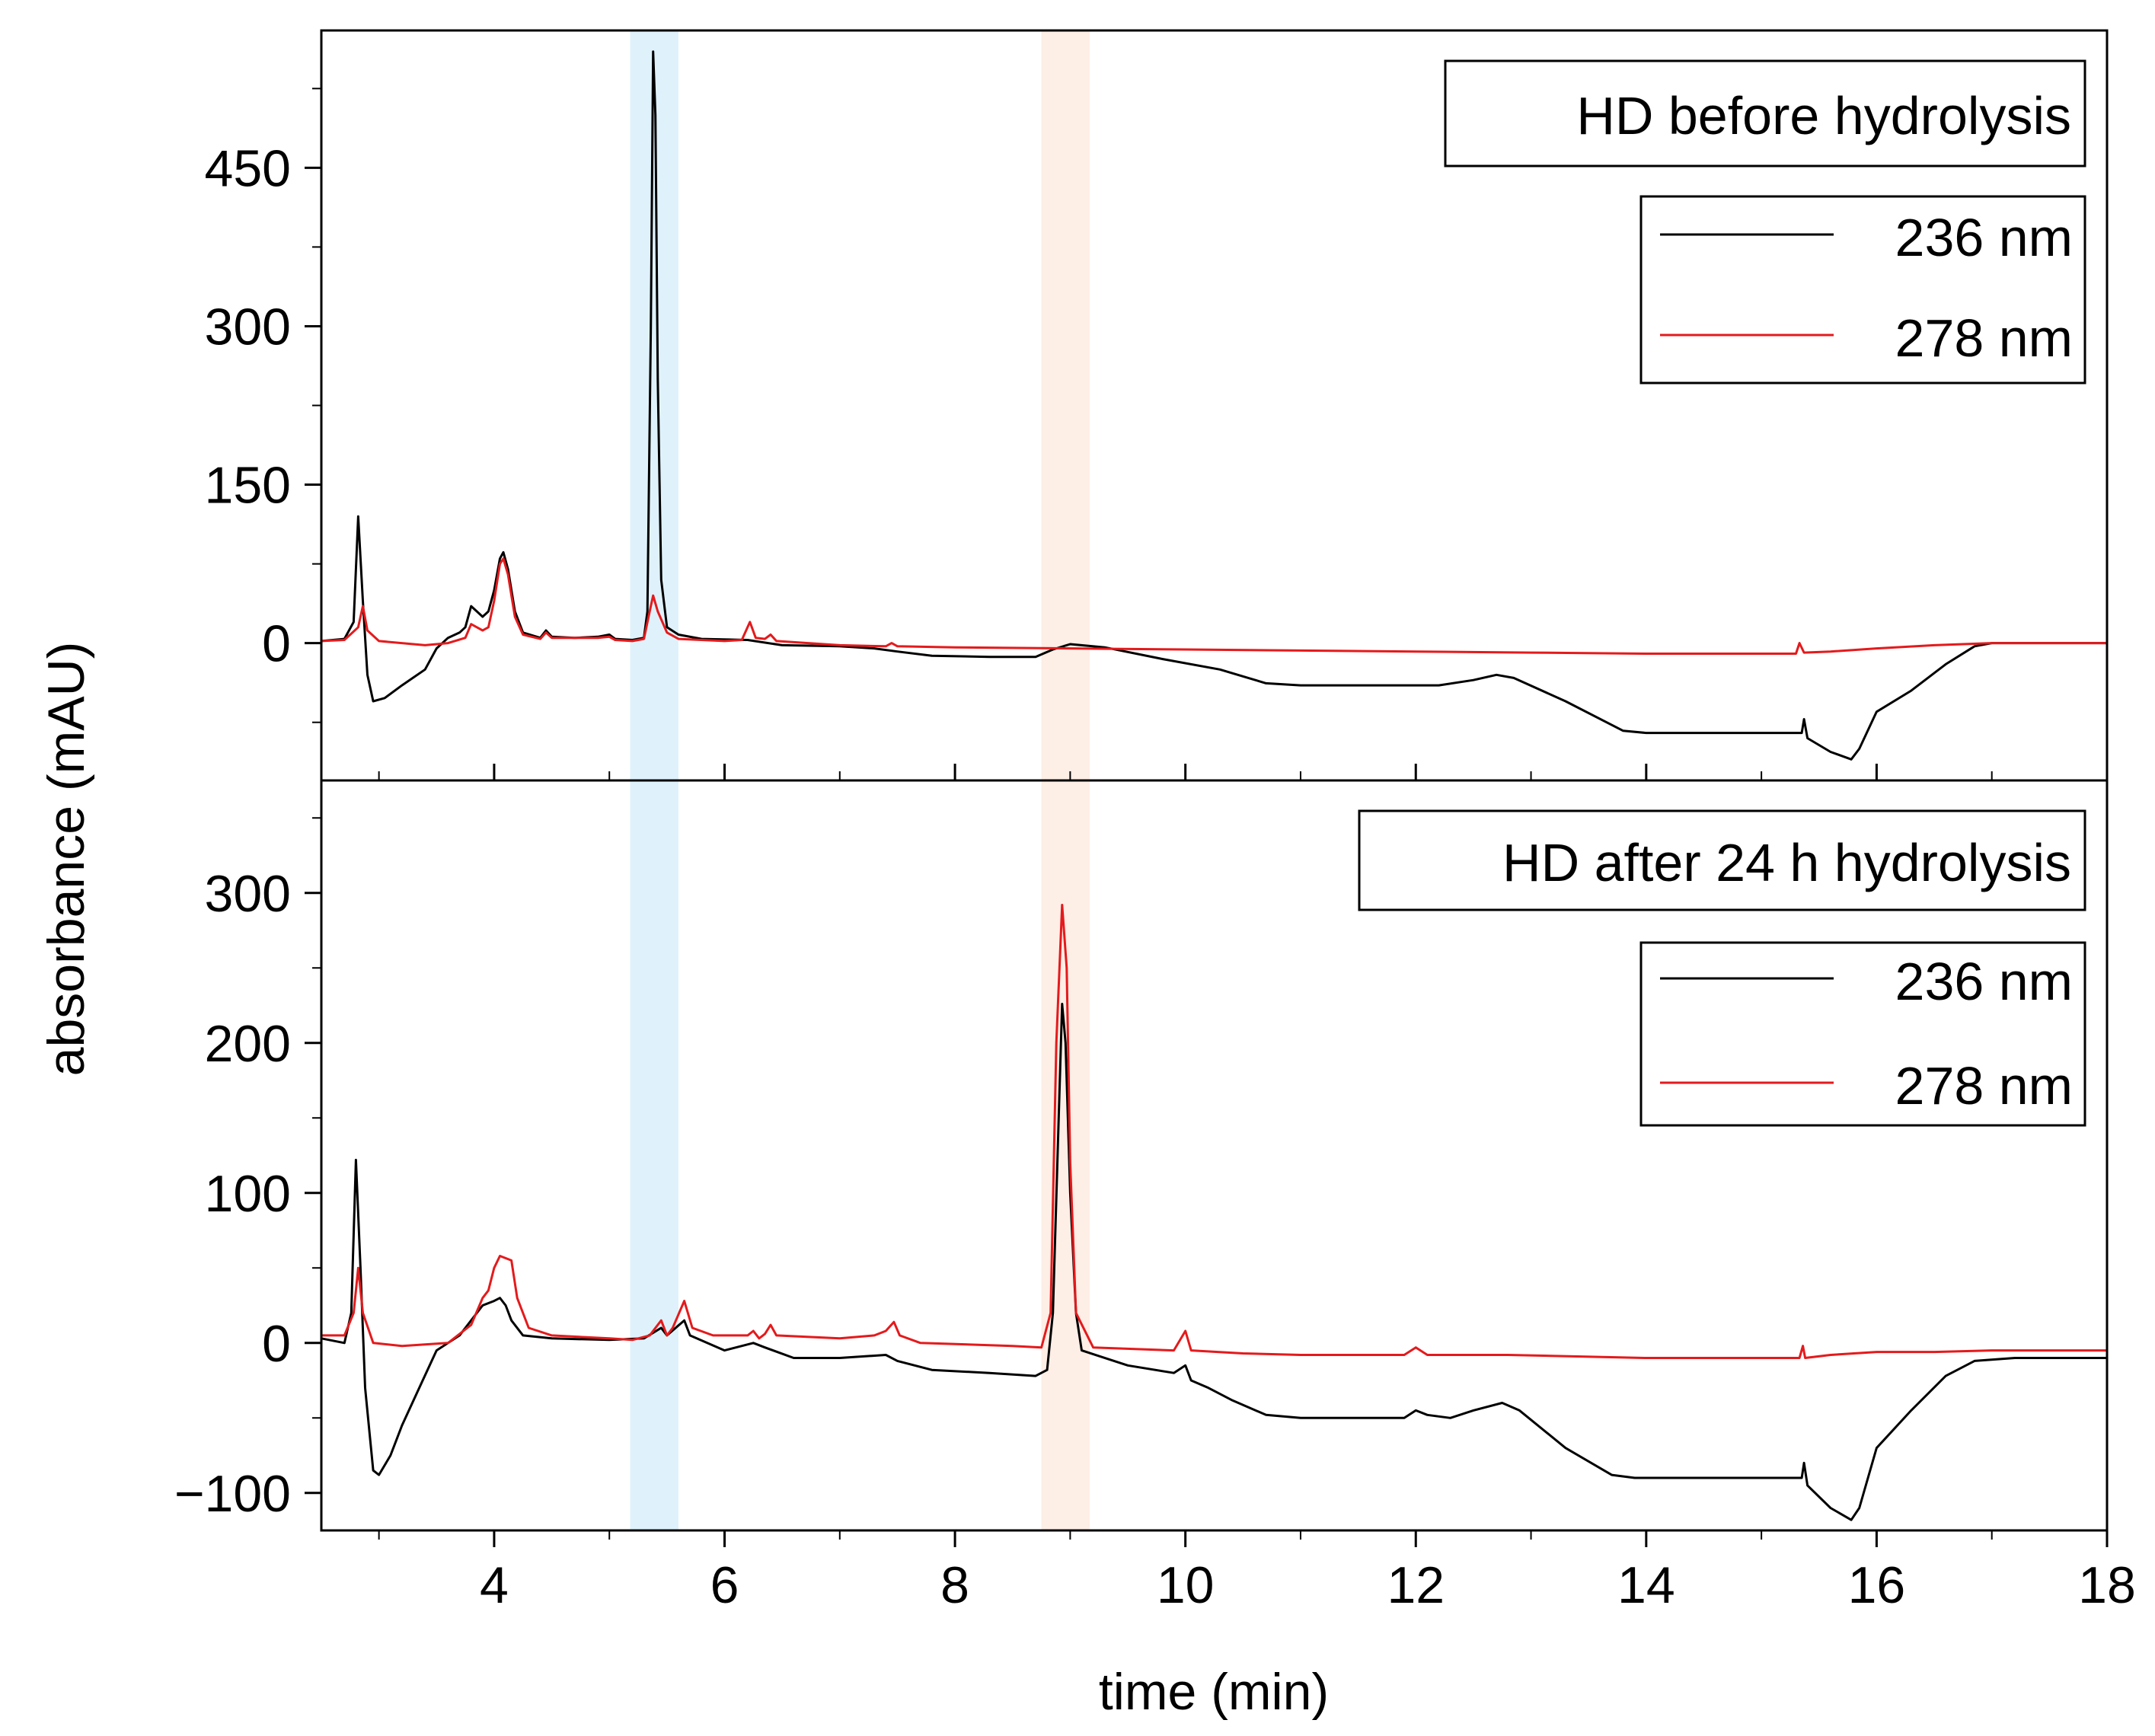 The image size is (2155, 1736). Describe the element at coordinates (1823, 115) in the screenshot. I see `top-panel-title: HD before hydrolysis` at that location.